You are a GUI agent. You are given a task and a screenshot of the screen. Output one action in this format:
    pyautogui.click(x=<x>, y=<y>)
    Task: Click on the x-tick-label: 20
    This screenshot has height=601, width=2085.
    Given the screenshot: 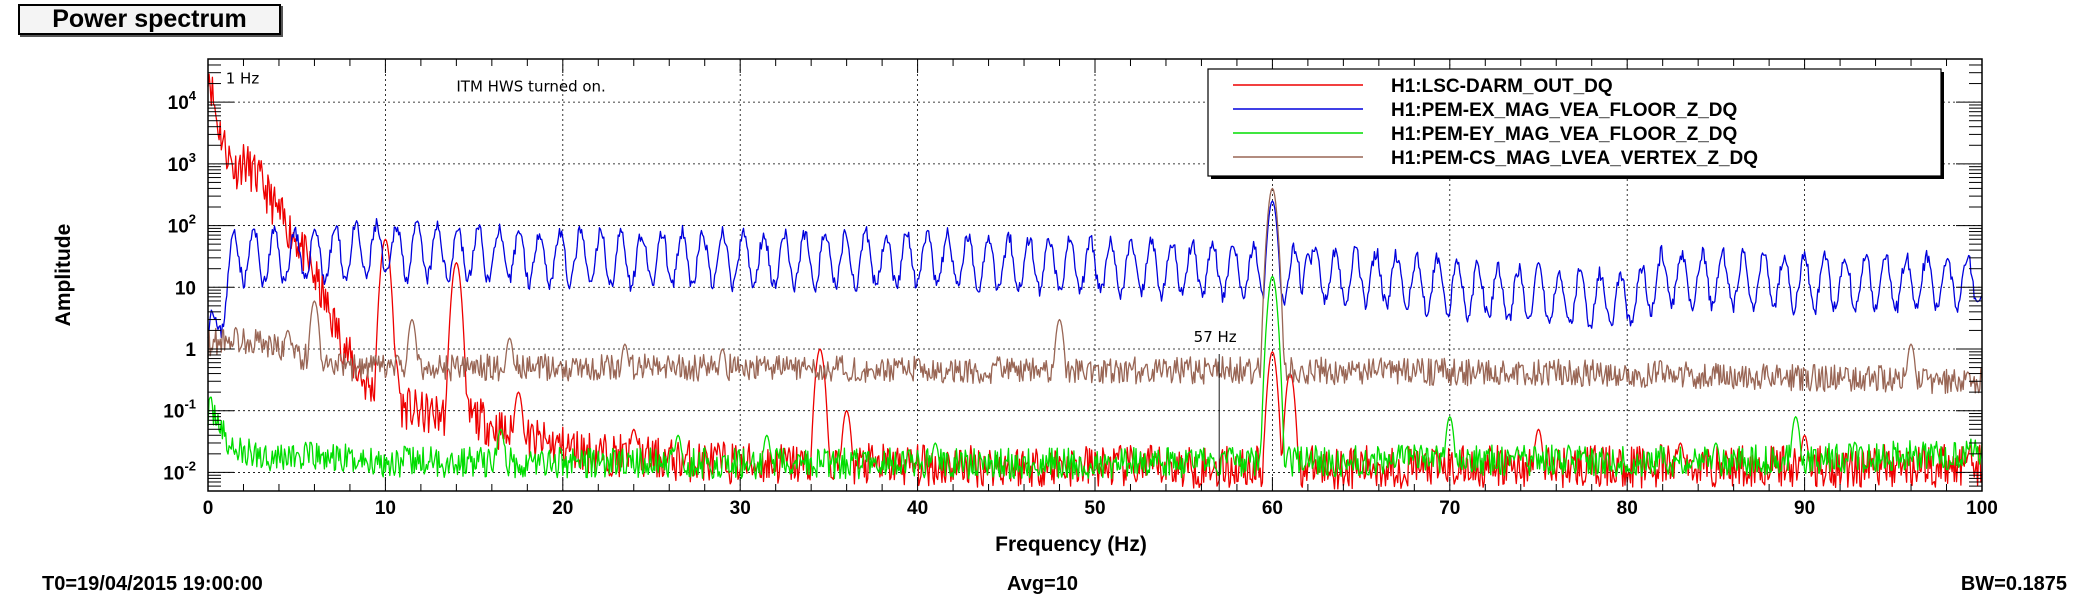 What is the action you would take?
    pyautogui.click(x=562, y=508)
    